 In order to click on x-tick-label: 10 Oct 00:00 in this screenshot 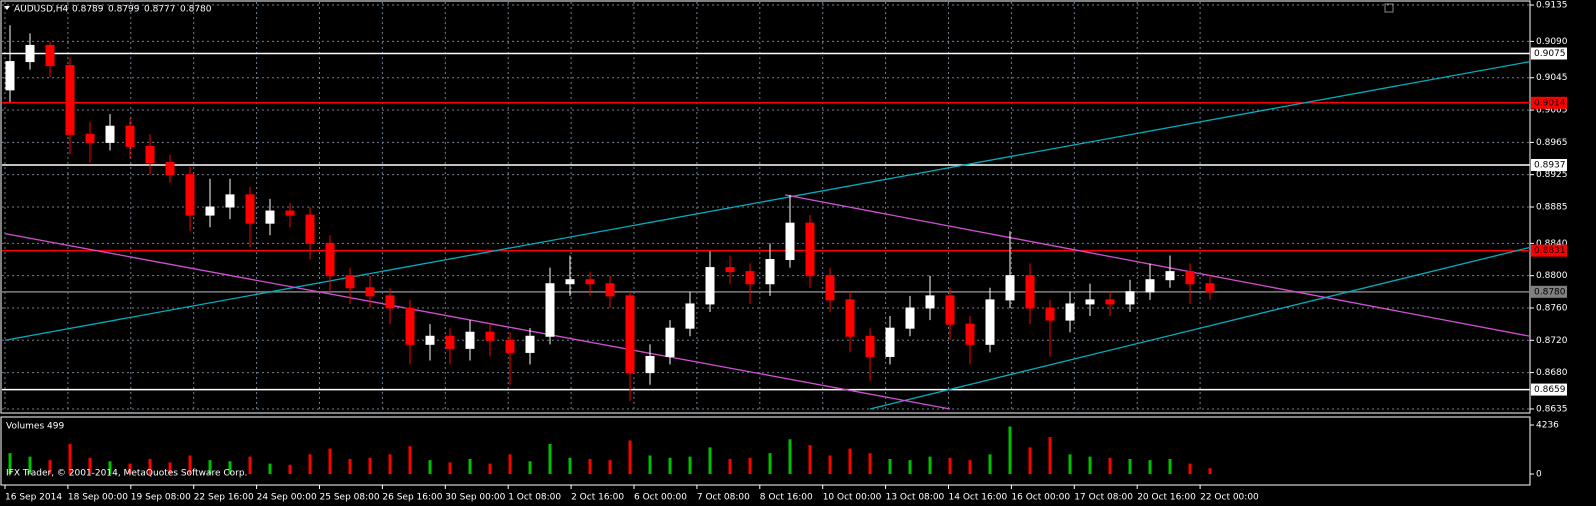, I will do `click(852, 498)`.